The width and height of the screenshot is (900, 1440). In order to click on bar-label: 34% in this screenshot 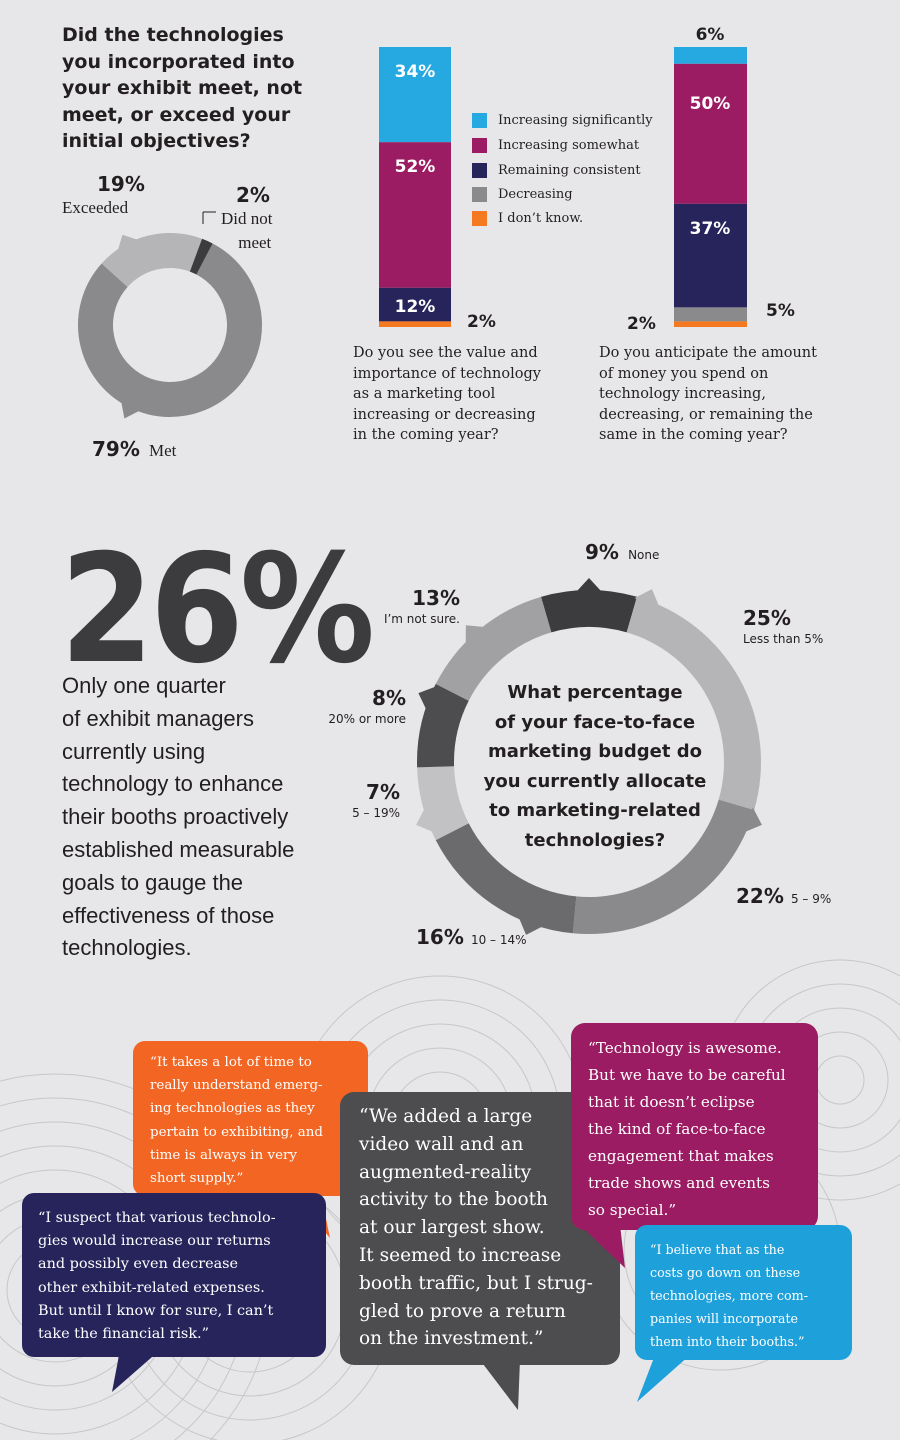, I will do `click(415, 72)`.